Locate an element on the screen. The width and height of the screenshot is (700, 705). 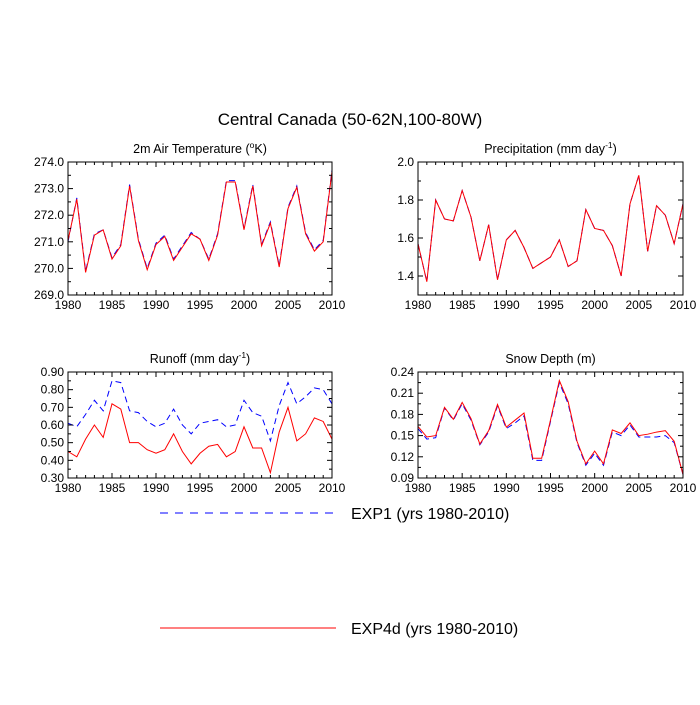
precip-x-tick-label: 2005 is located at coordinates (638, 305).